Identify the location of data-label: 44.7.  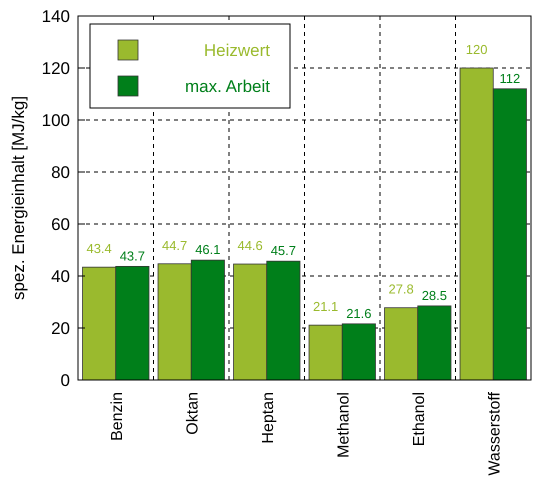
(175, 245).